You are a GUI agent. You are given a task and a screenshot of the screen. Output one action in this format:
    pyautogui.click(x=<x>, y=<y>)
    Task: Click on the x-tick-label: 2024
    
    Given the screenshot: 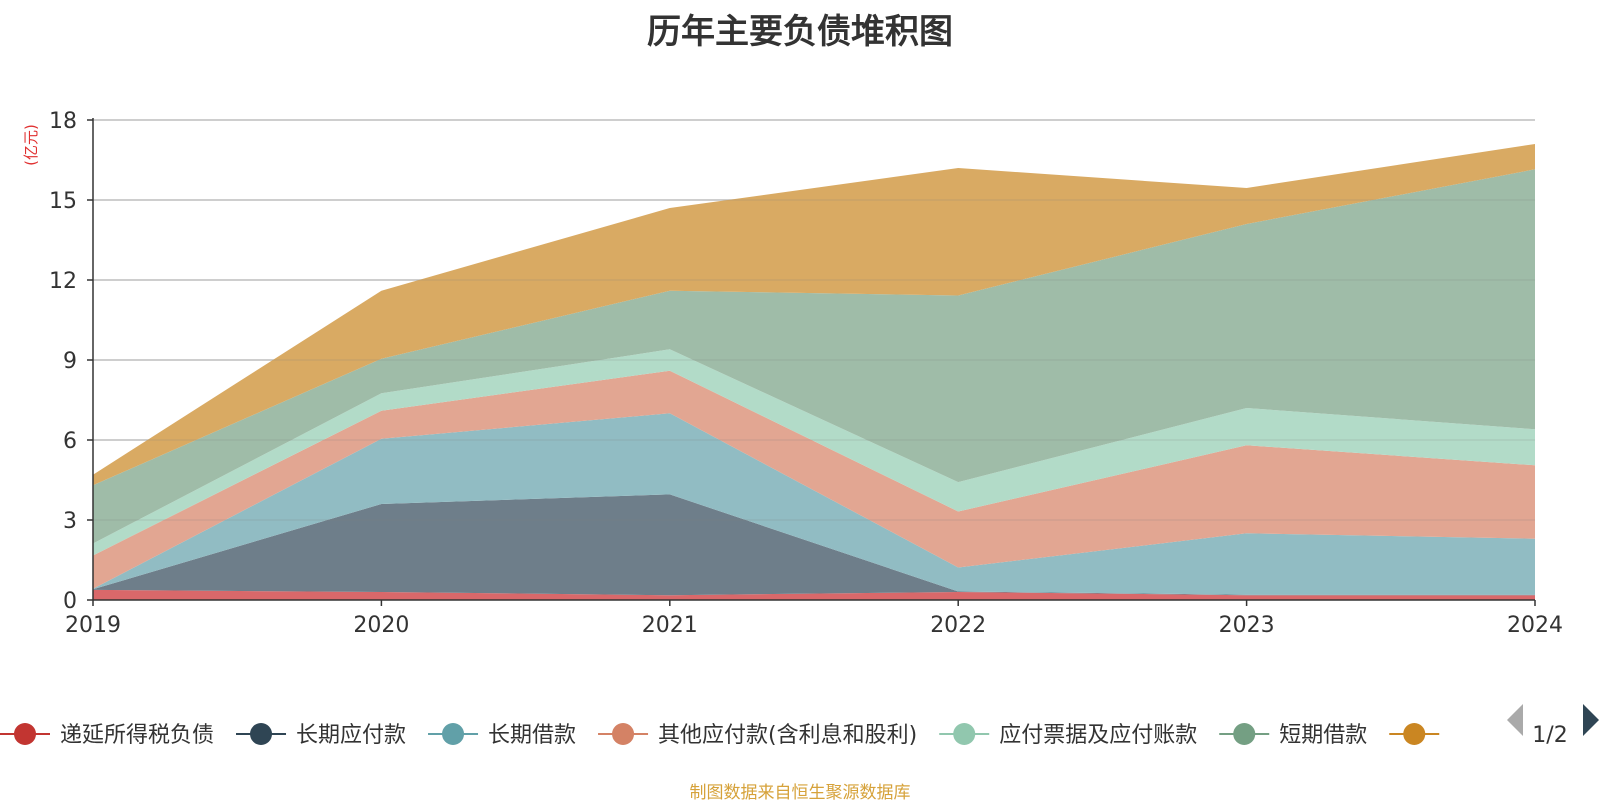 What is the action you would take?
    pyautogui.click(x=1535, y=625)
    